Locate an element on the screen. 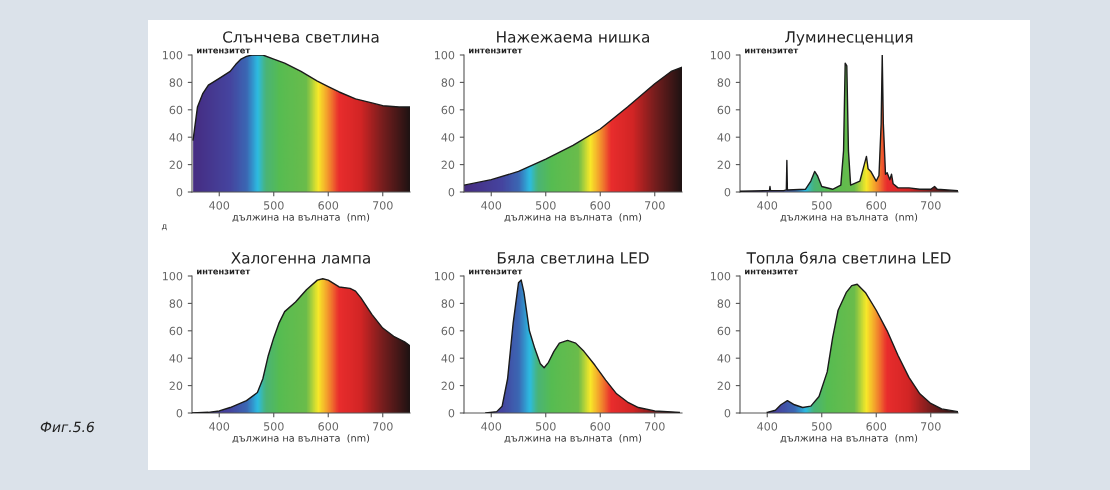  chart-title: Бяла светлина LED is located at coordinates (573, 258).